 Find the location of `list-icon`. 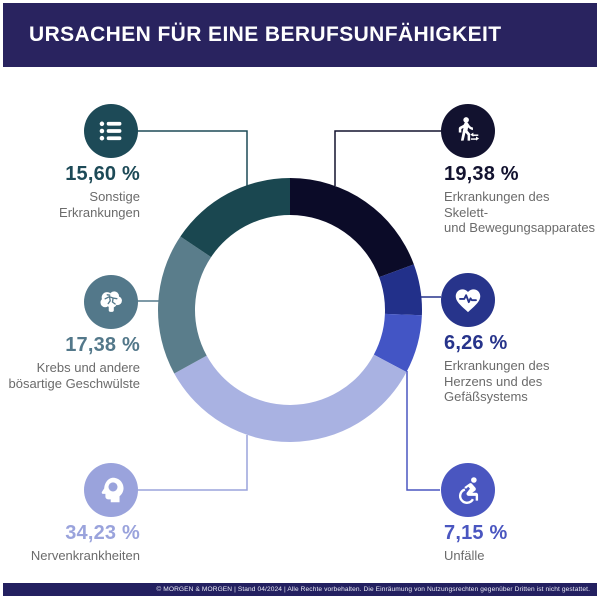

list-icon is located at coordinates (111, 131).